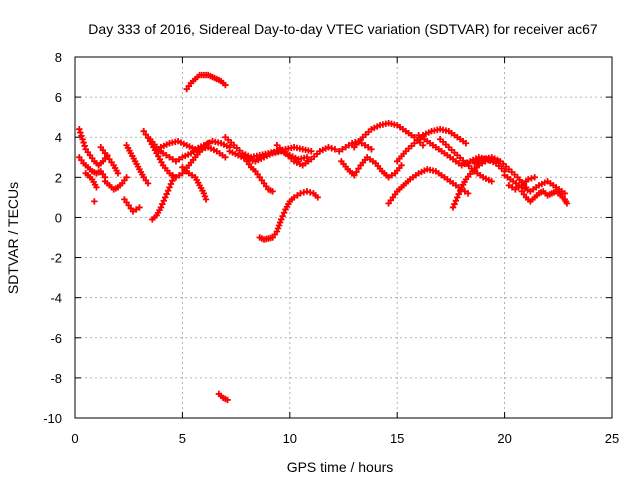 The height and width of the screenshot is (480, 640). Describe the element at coordinates (58, 97) in the screenshot. I see `y-tick-label: 6` at that location.